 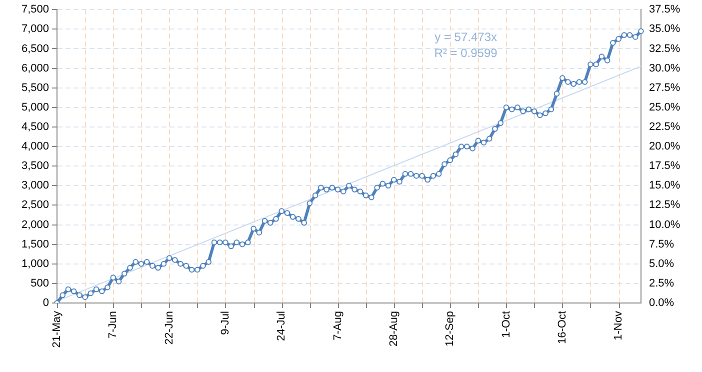 I want to click on y2-tick-label: 35.0%, so click(x=664, y=29).